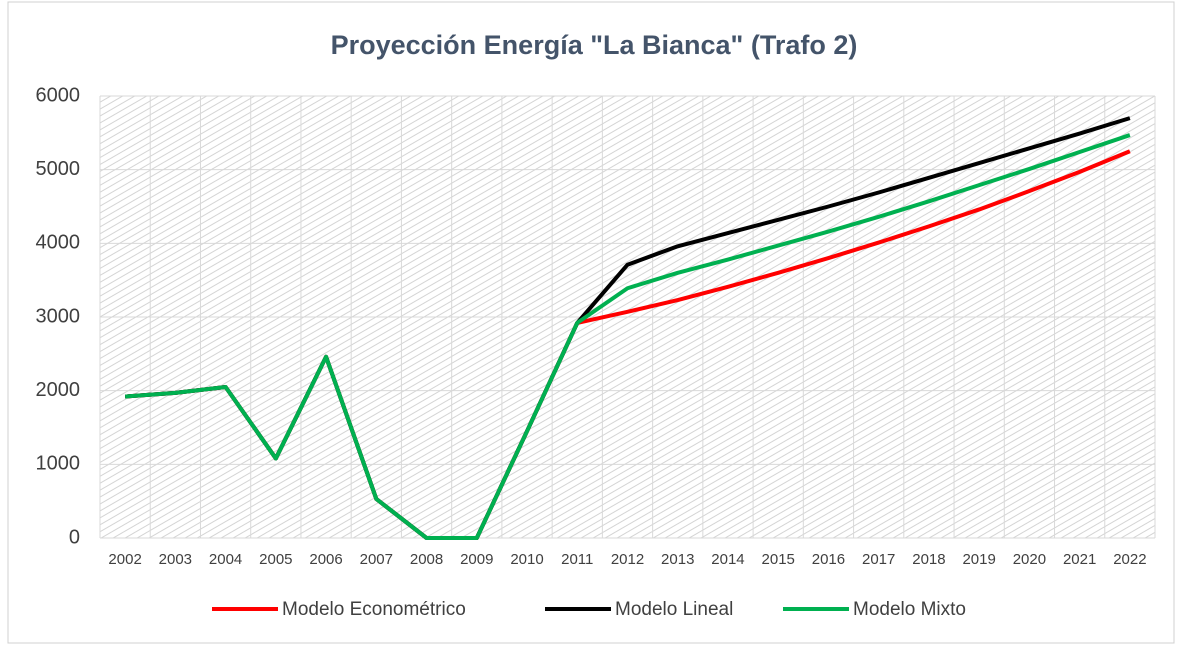 Image resolution: width=1178 pixels, height=651 pixels. I want to click on x-tick-label: 2022, so click(1129, 559).